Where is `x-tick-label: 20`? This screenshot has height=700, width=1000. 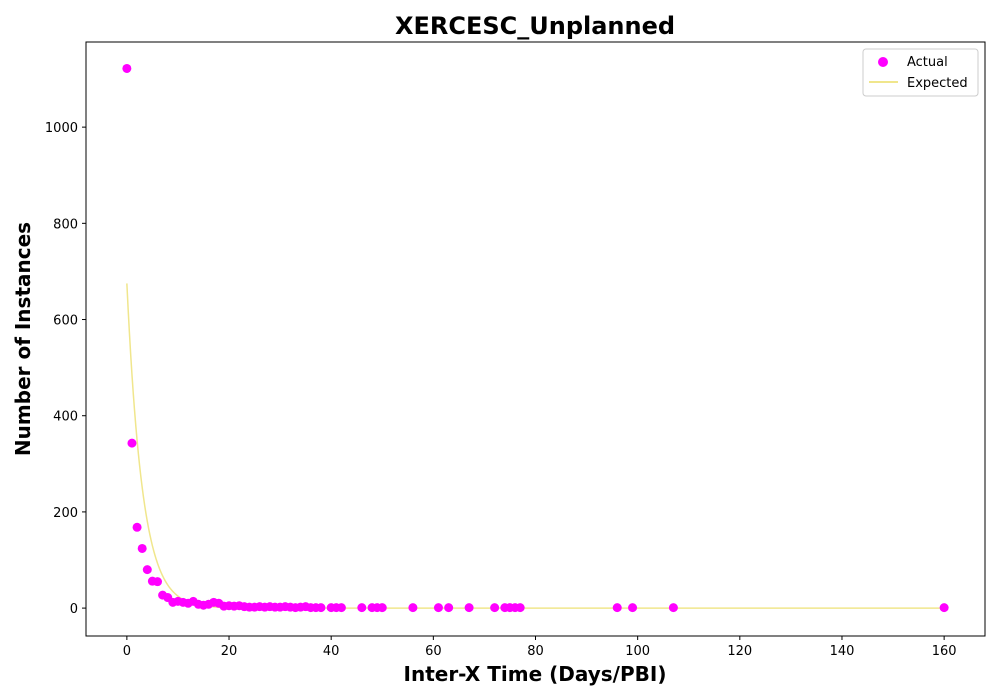
x-tick-label: 20 is located at coordinates (229, 651).